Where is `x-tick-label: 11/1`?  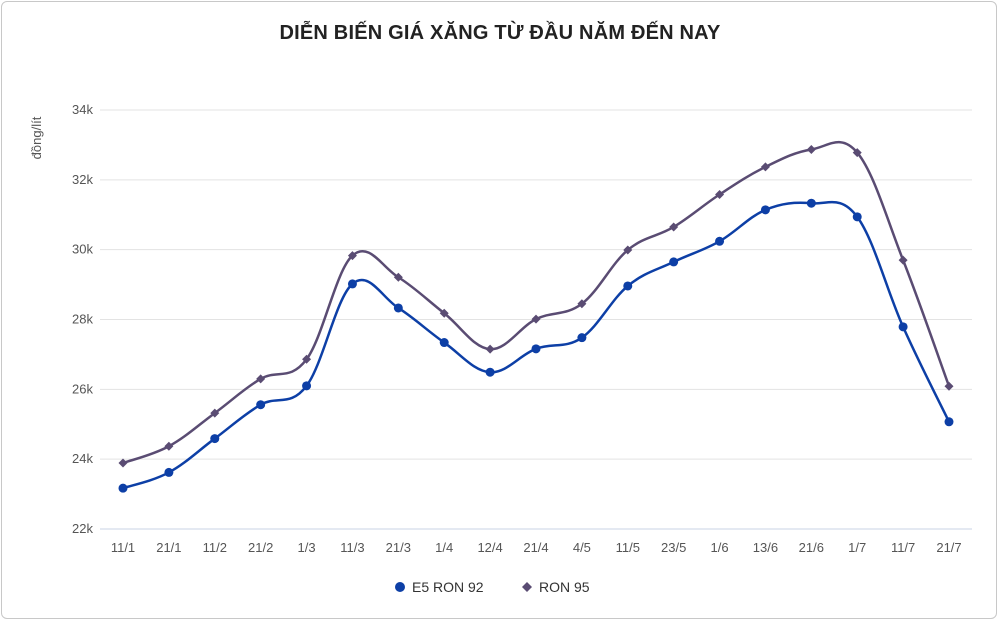
x-tick-label: 11/1 is located at coordinates (123, 547).